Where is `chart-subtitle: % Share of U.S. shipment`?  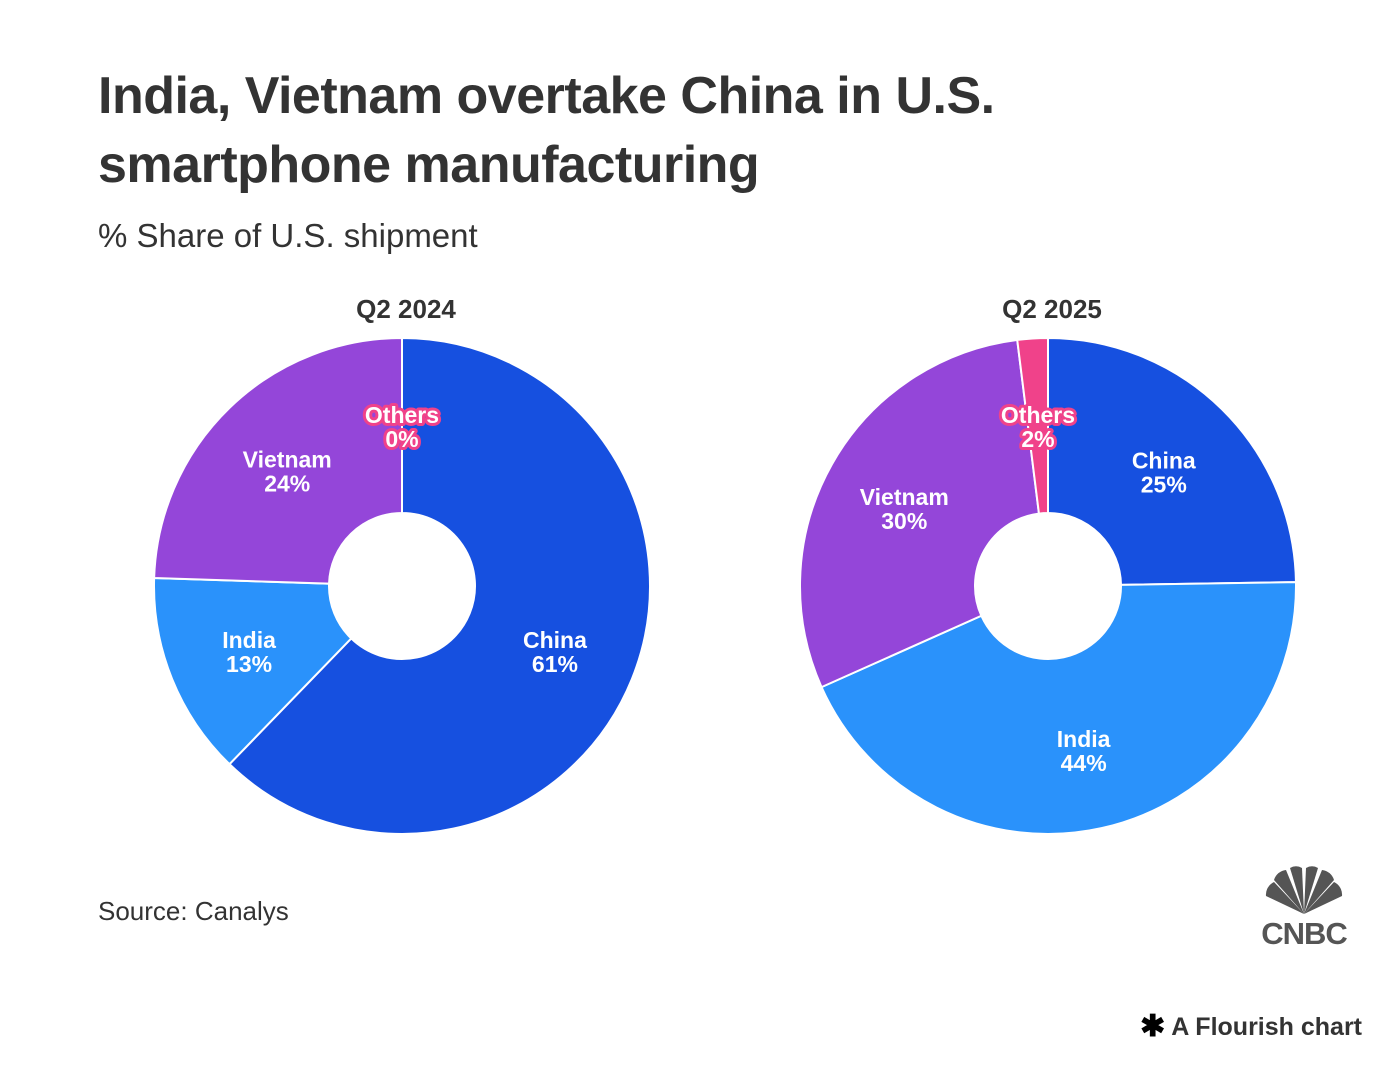
chart-subtitle: % Share of U.S. shipment is located at coordinates (288, 235).